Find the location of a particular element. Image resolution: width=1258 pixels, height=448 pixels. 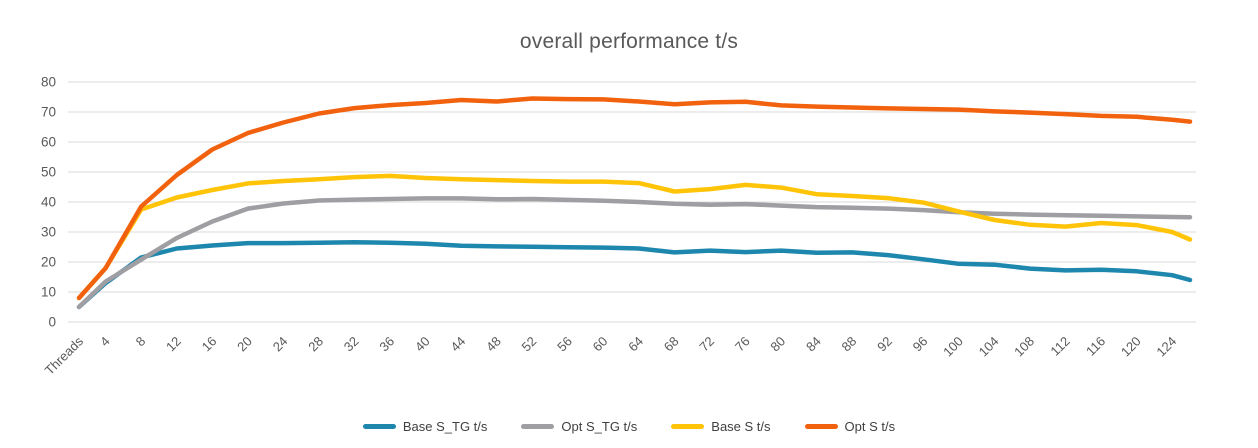

x-tick-label: 56 is located at coordinates (564, 344).